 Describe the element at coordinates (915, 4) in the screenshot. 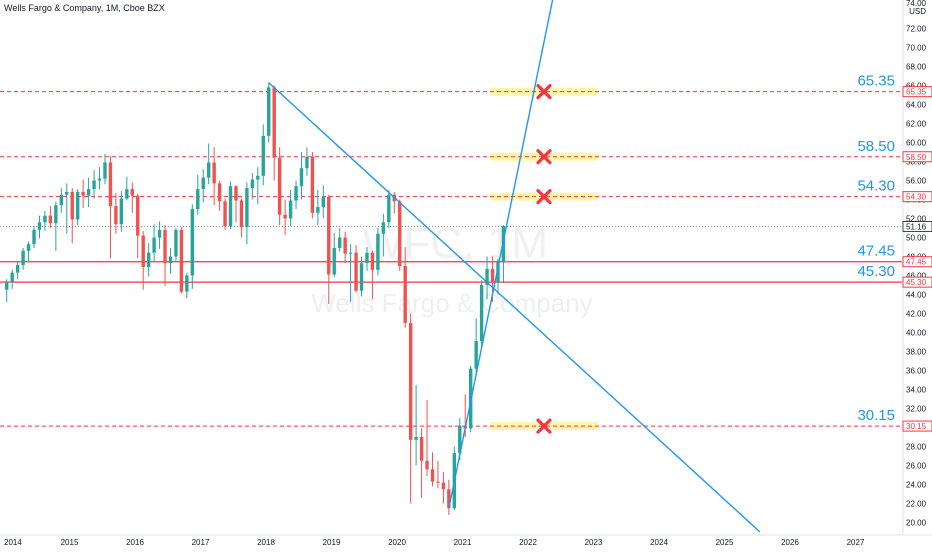

I see `top-price-label: 74.00` at that location.